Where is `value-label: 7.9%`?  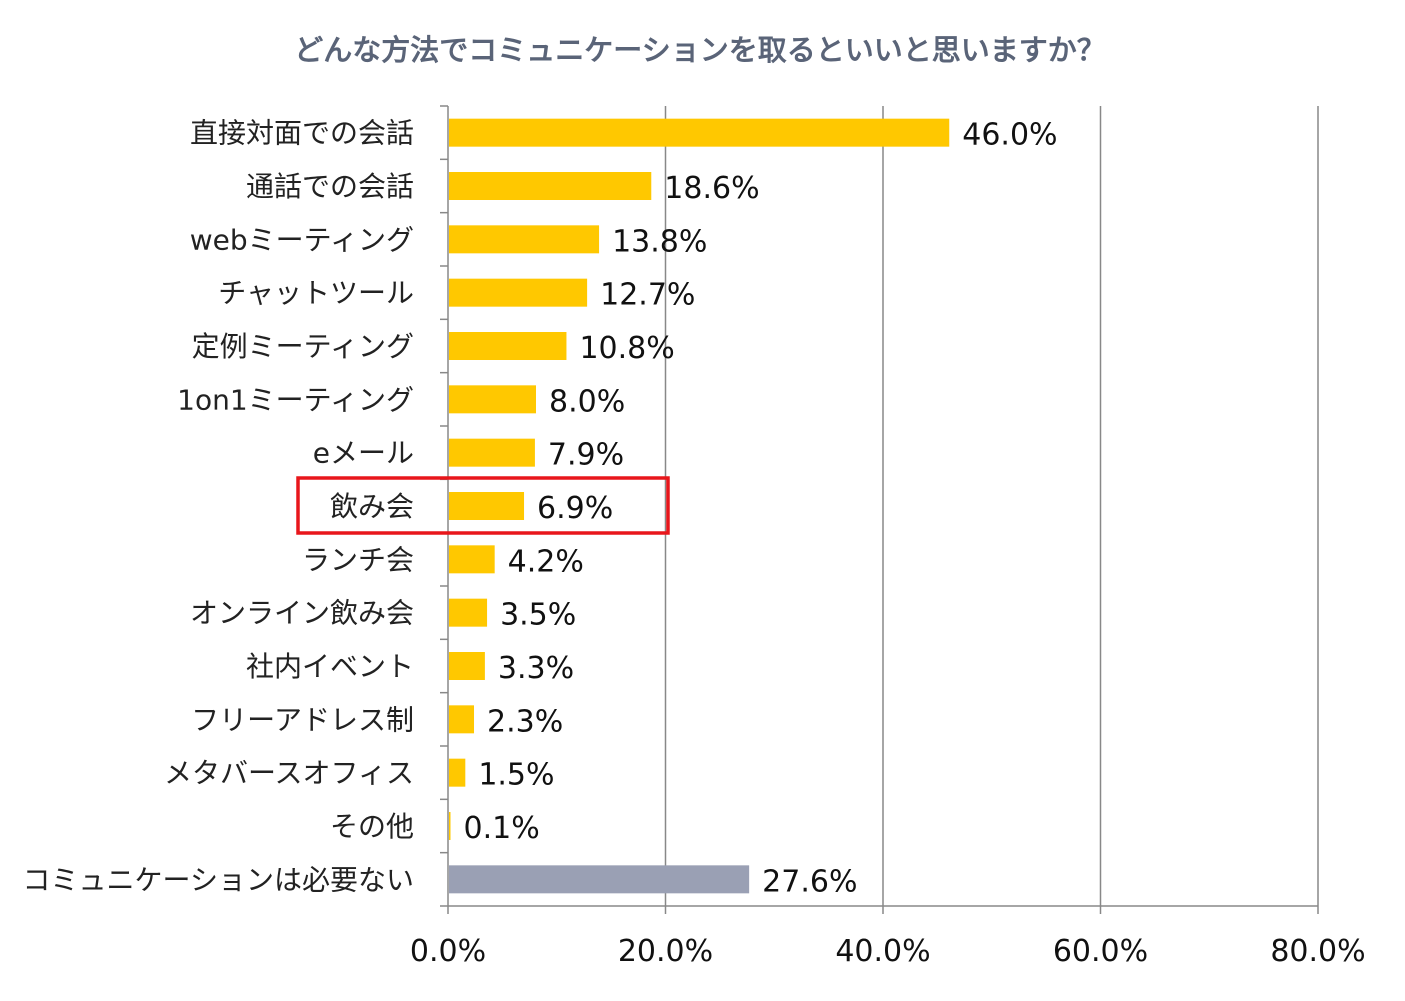 value-label: 7.9% is located at coordinates (586, 455).